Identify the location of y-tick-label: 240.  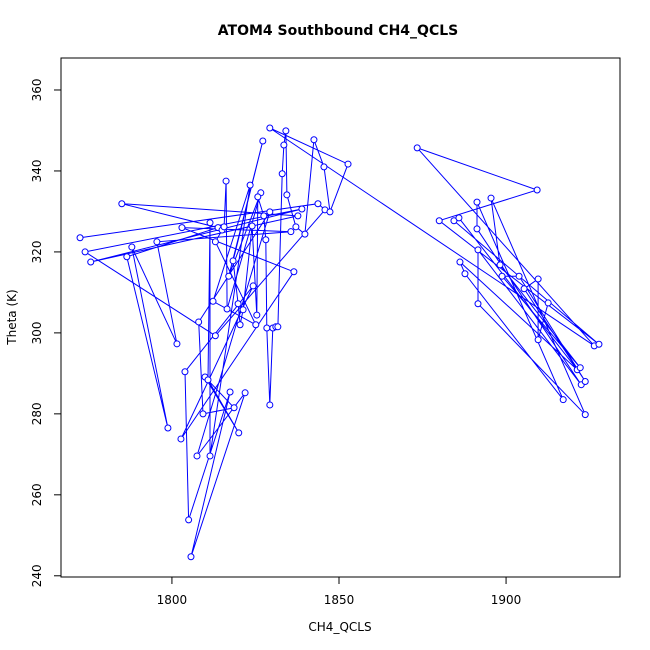
(37, 575).